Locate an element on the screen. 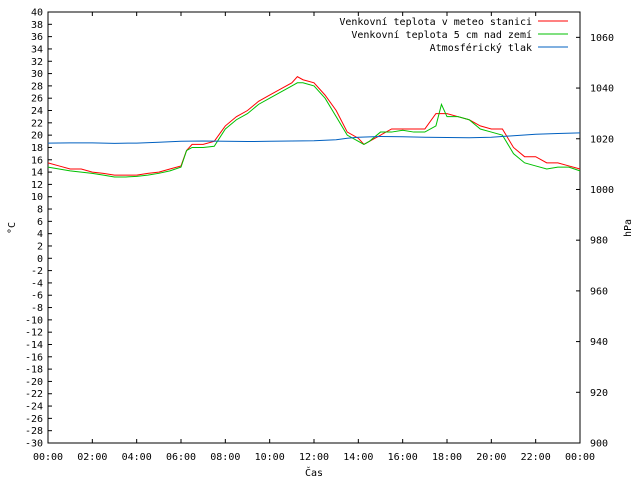 Image resolution: width=640 pixels, height=480 pixels. x-tick-label: 14:00 is located at coordinates (358, 457).